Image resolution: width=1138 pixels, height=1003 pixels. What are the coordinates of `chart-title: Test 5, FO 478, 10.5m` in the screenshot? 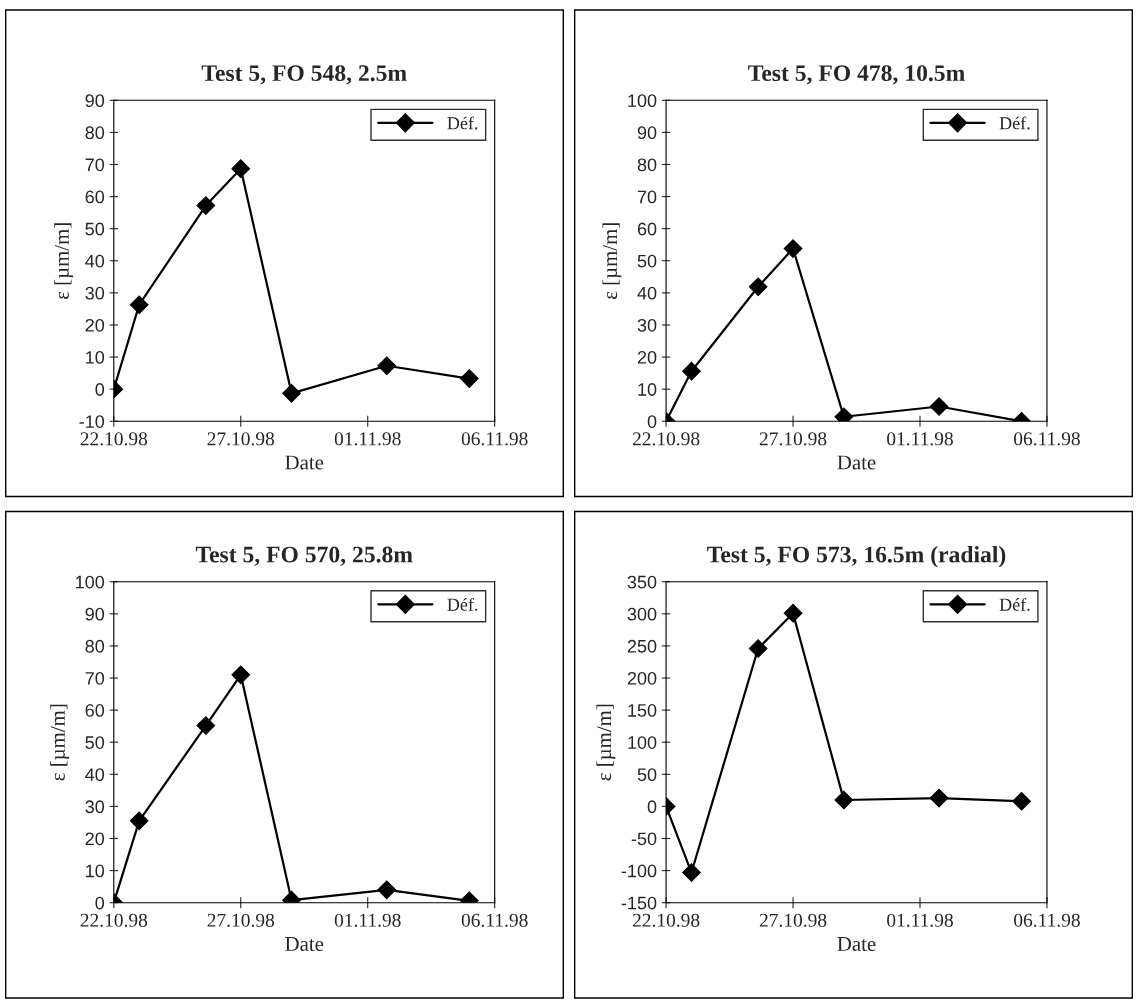 It's located at (856, 75).